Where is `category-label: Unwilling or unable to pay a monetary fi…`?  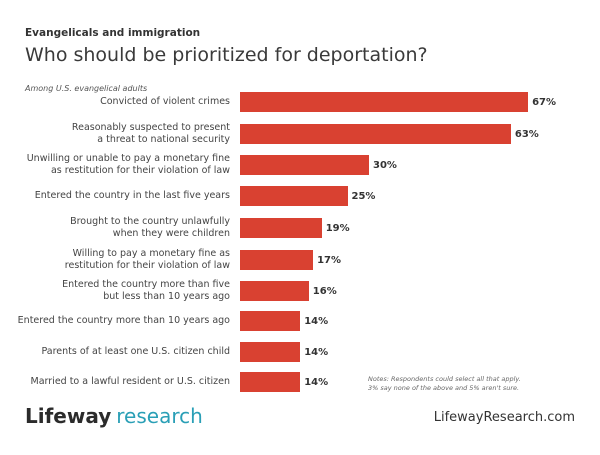 category-label: Unwilling or unable to pay a monetary fi… is located at coordinates (128, 164).